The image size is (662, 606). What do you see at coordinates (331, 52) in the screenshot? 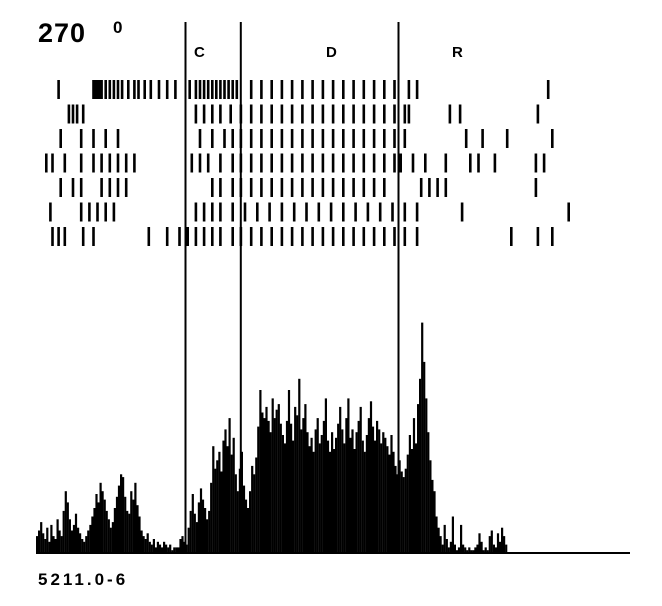
I see `event-label-d: D` at bounding box center [331, 52].